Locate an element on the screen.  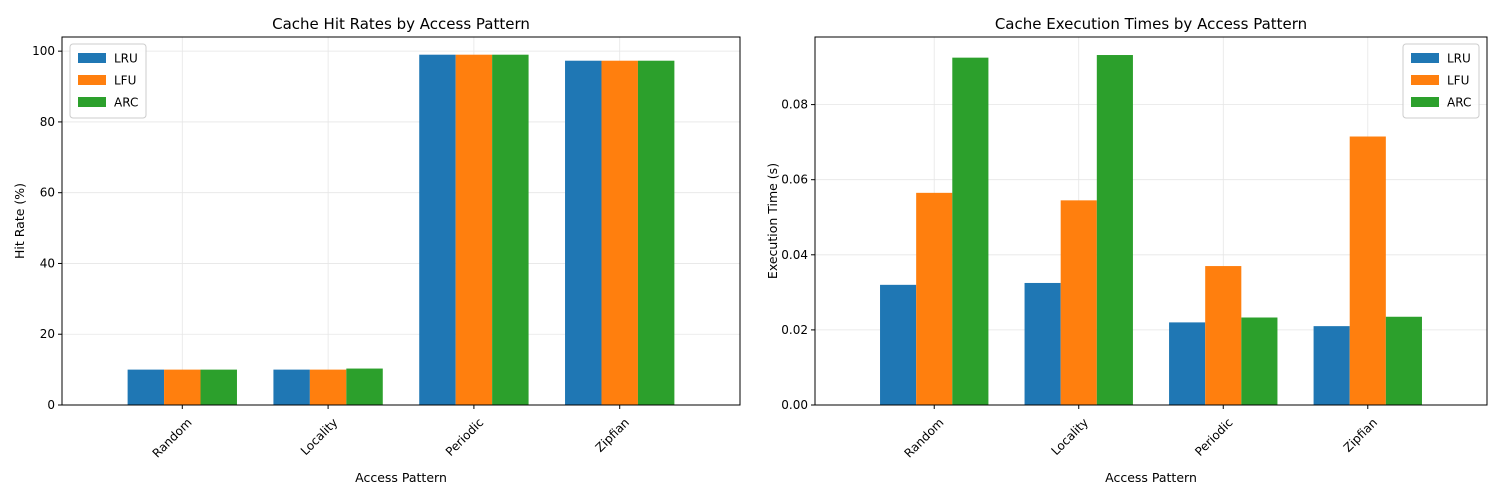
y-tick-label: 40 is located at coordinates (47, 263).